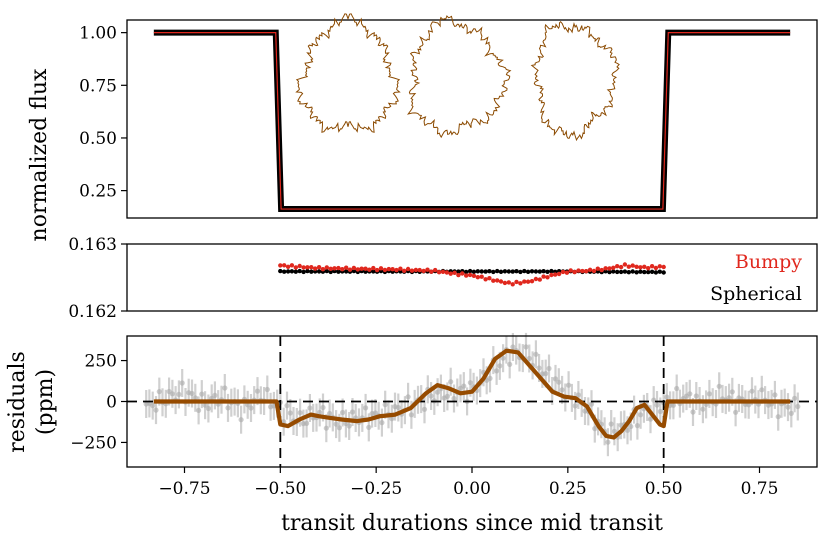 This screenshot has height=542, width=831. What do you see at coordinates (664, 489) in the screenshot?
I see `x-tick-label: 0.50` at bounding box center [664, 489].